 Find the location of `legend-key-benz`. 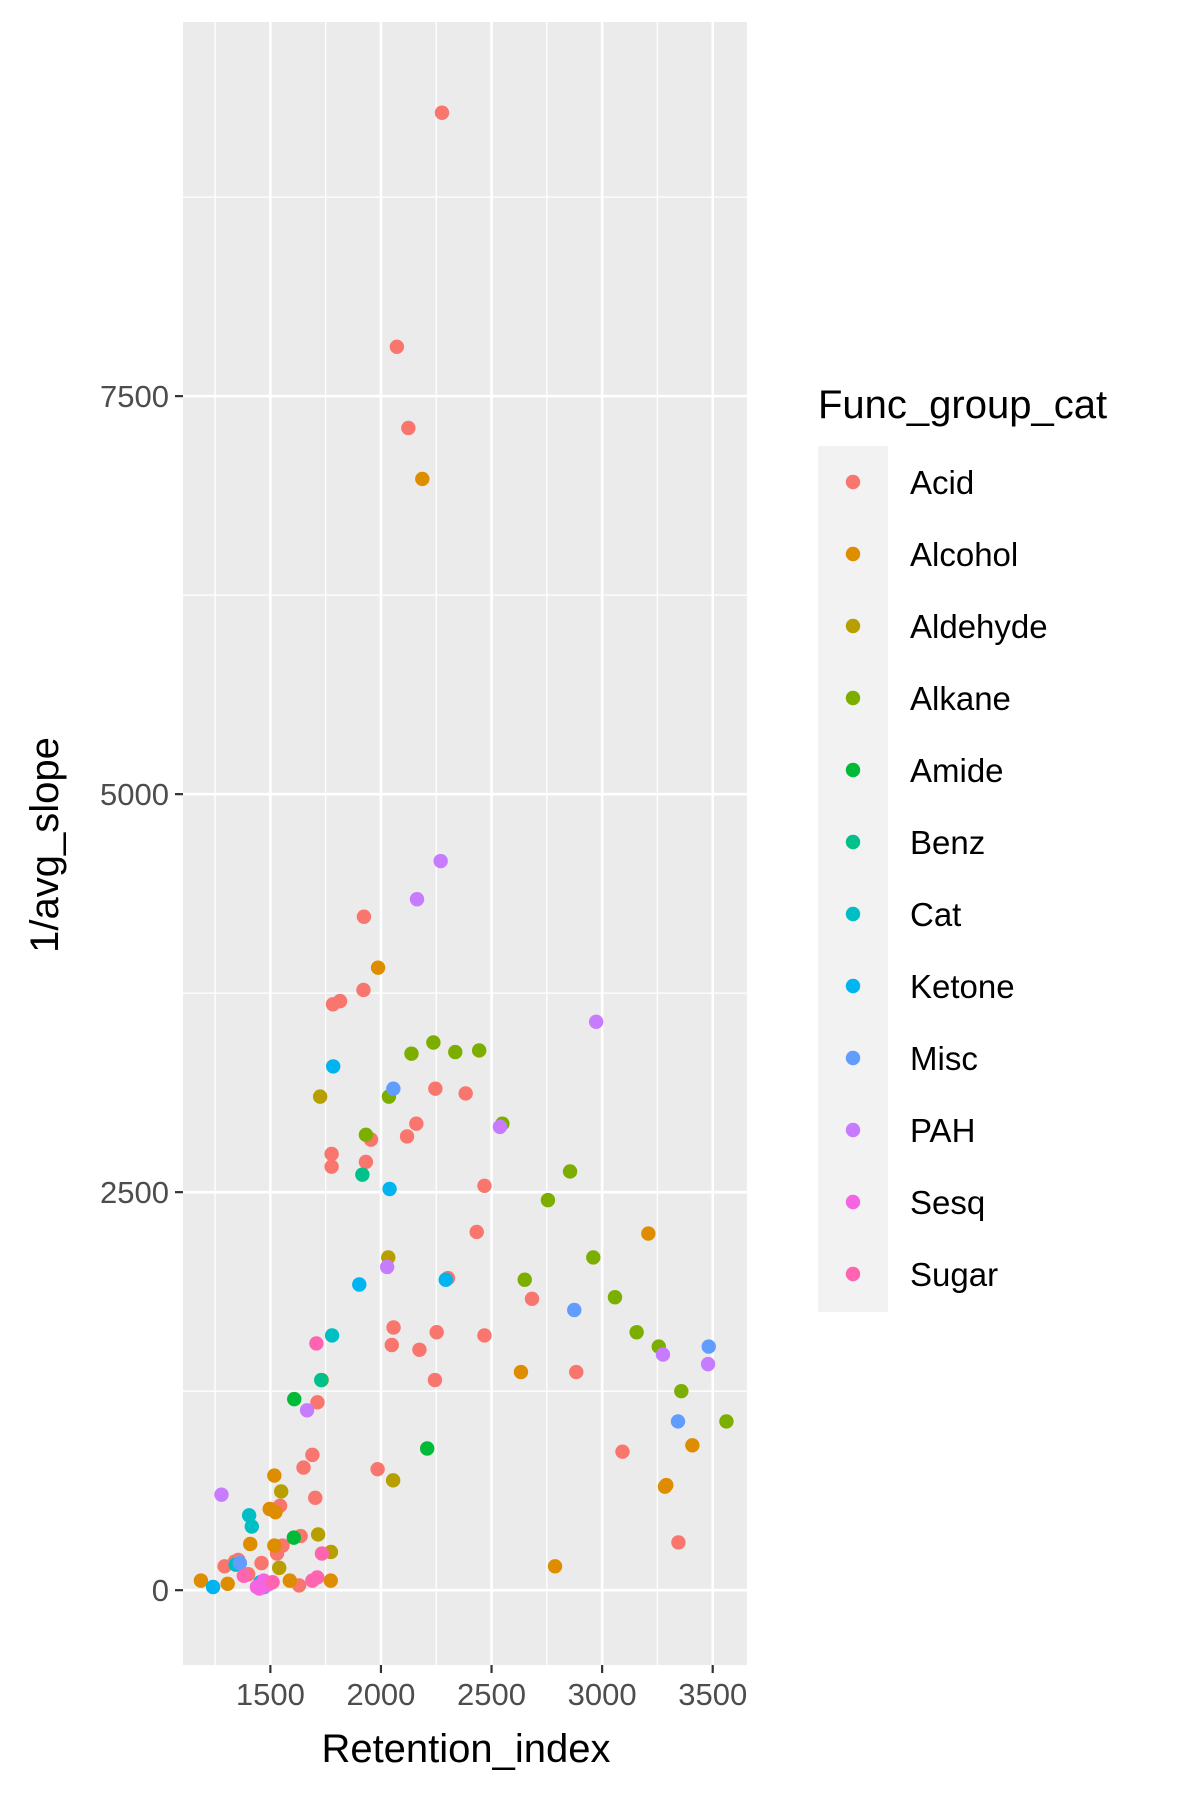

legend-key-benz is located at coordinates (853, 842).